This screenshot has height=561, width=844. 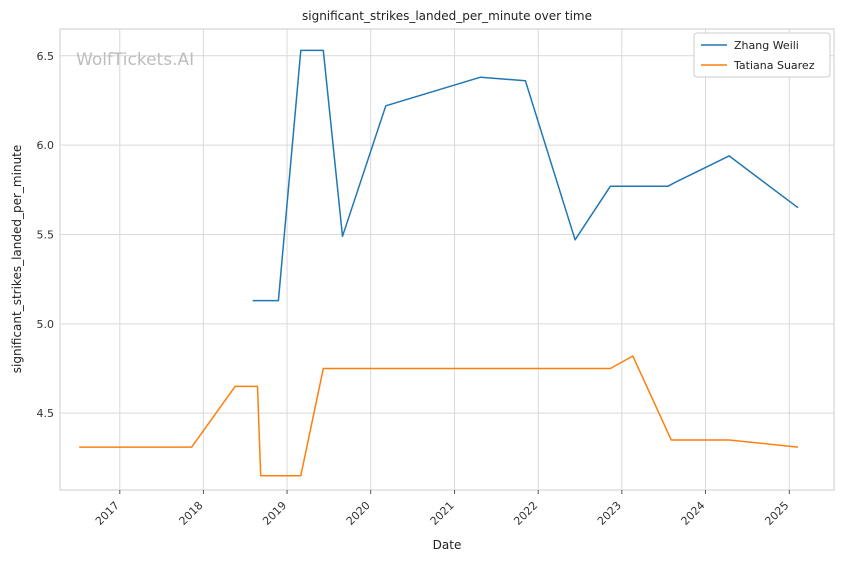 I want to click on y-tick-label: 6.0, so click(x=46, y=145).